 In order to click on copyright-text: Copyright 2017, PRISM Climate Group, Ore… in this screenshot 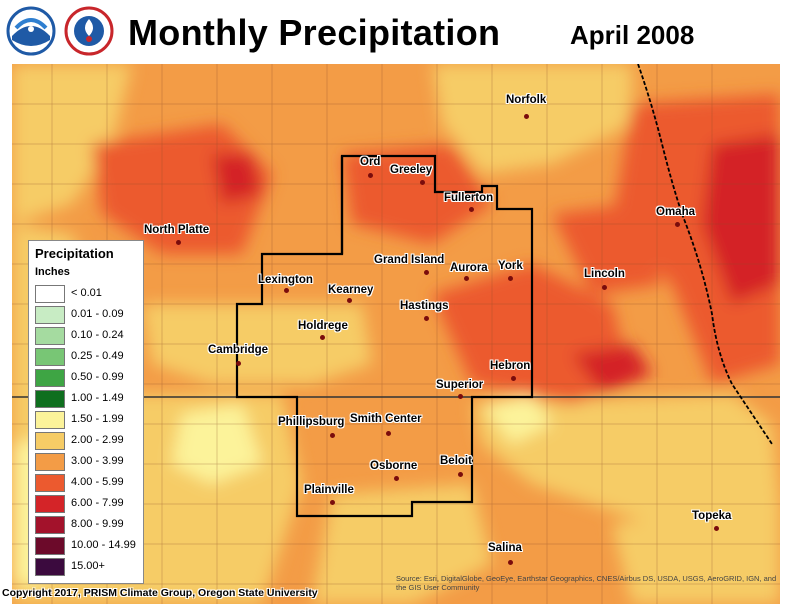, I will do `click(160, 593)`.